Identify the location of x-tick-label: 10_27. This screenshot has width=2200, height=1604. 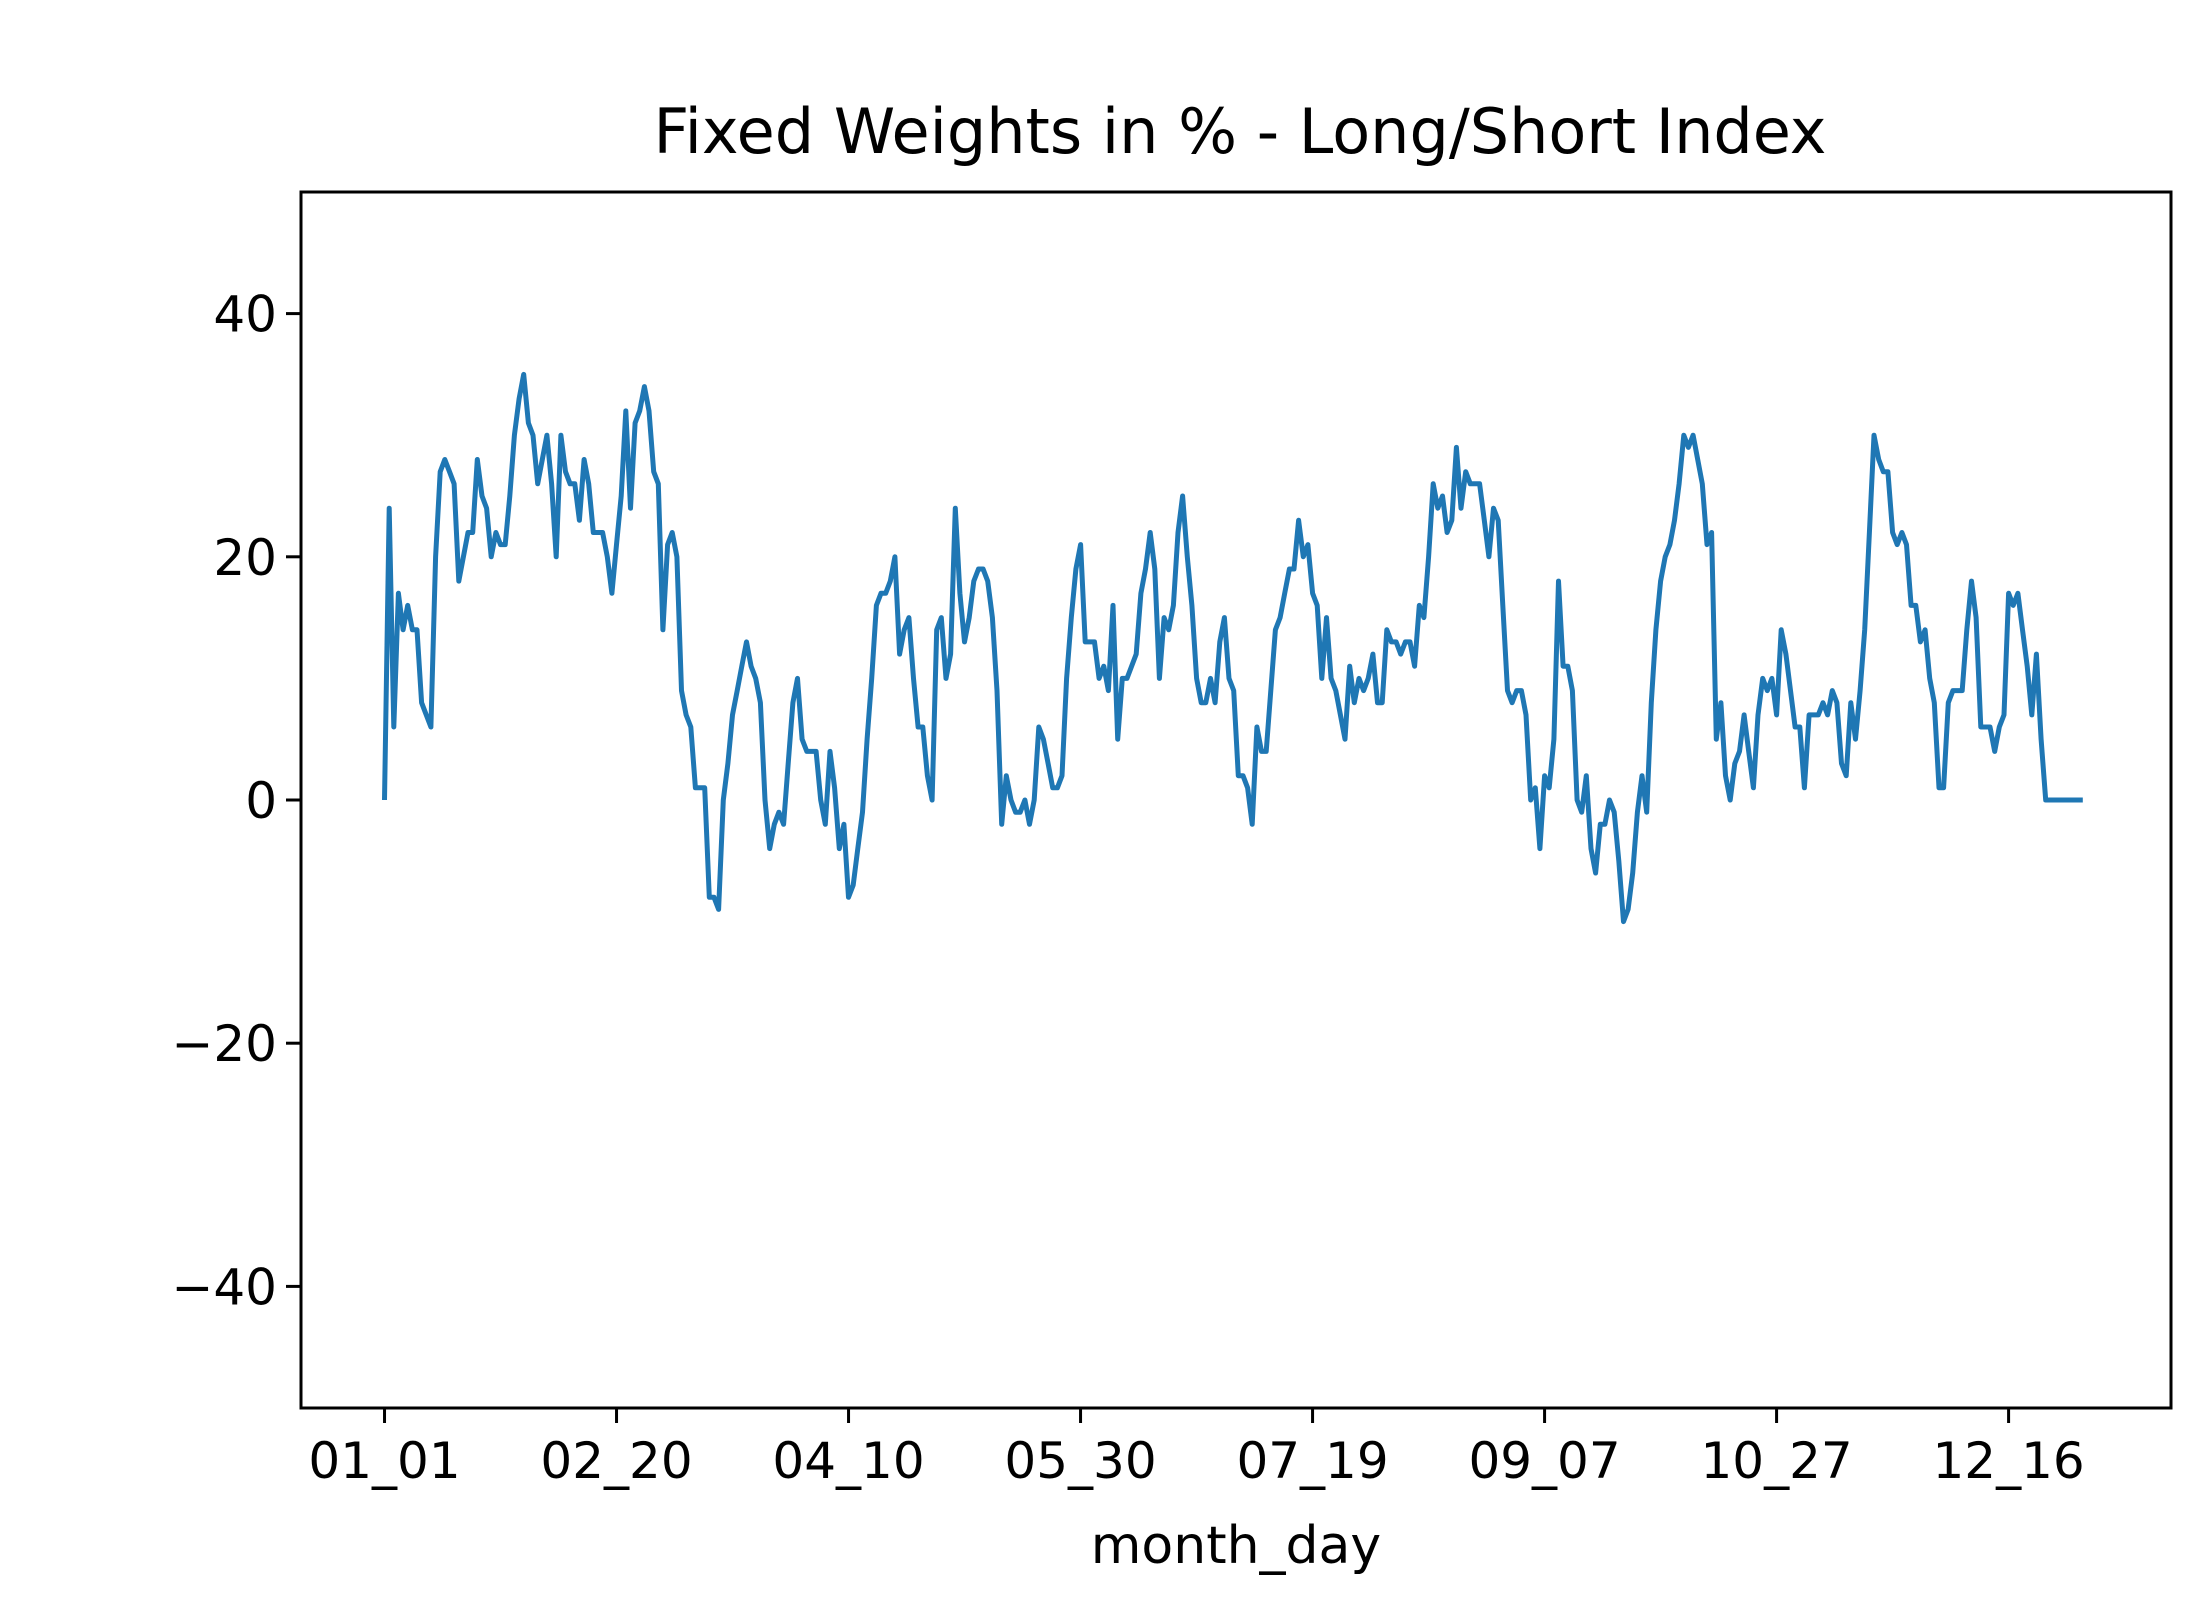
(1776, 1461).